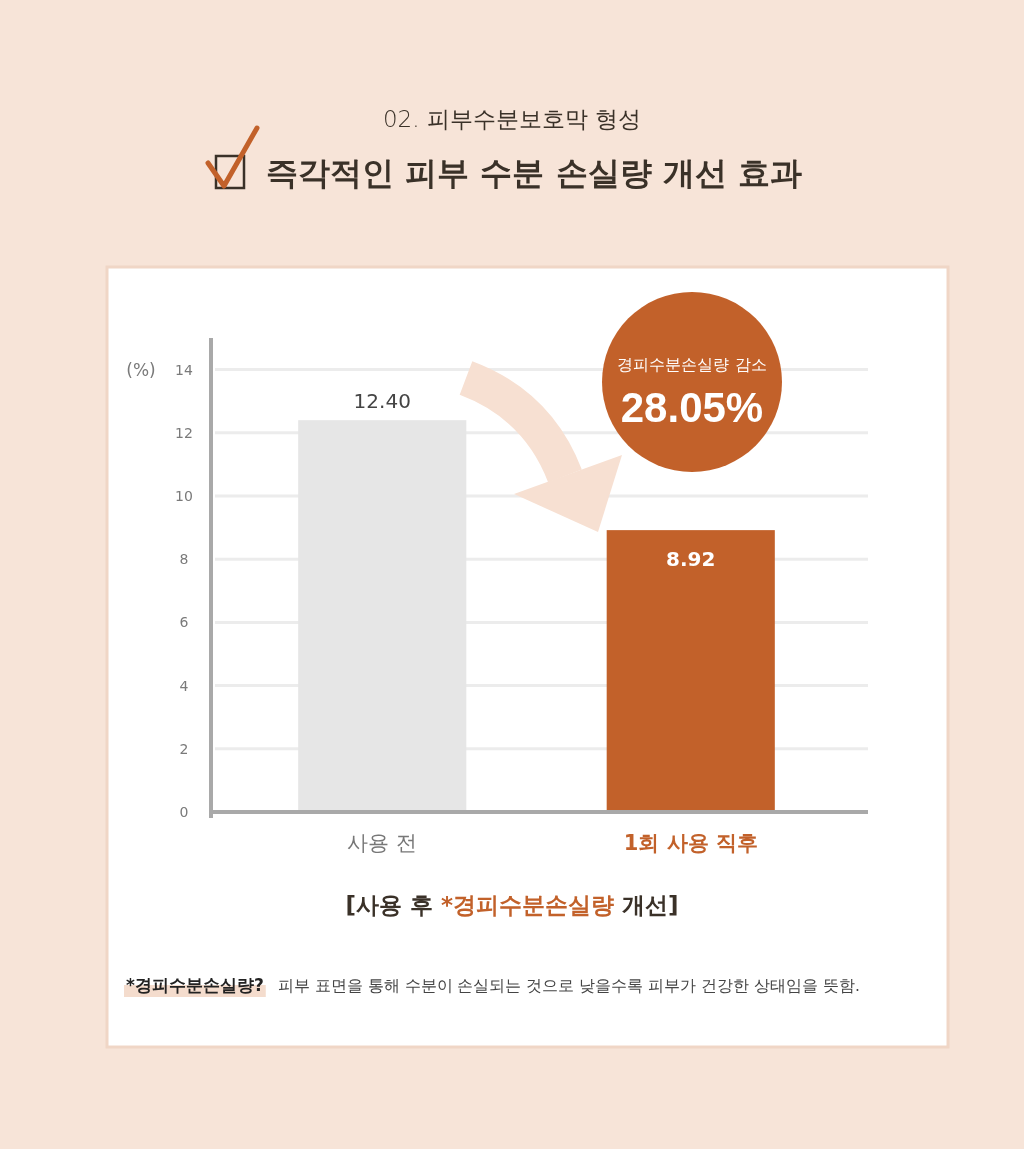 This screenshot has height=1149, width=1024. What do you see at coordinates (184, 559) in the screenshot?
I see `y-tick-label: 8` at bounding box center [184, 559].